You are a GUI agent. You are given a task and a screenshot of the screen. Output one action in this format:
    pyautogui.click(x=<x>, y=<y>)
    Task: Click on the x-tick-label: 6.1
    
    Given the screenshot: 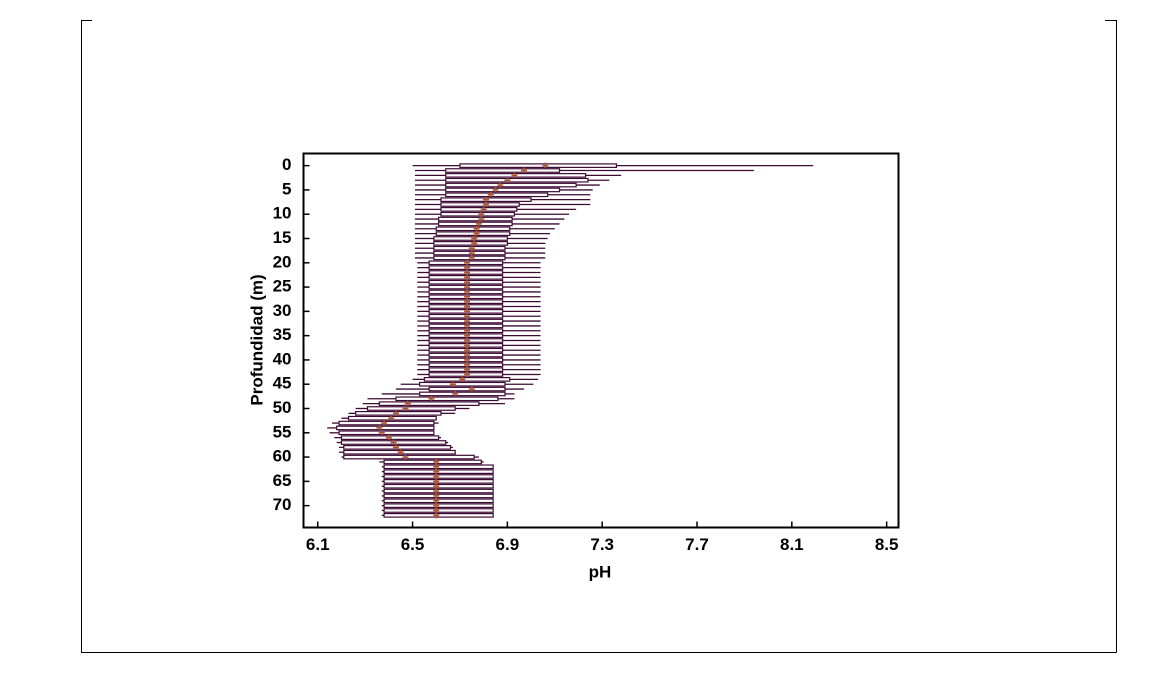 What is the action you would take?
    pyautogui.click(x=318, y=544)
    